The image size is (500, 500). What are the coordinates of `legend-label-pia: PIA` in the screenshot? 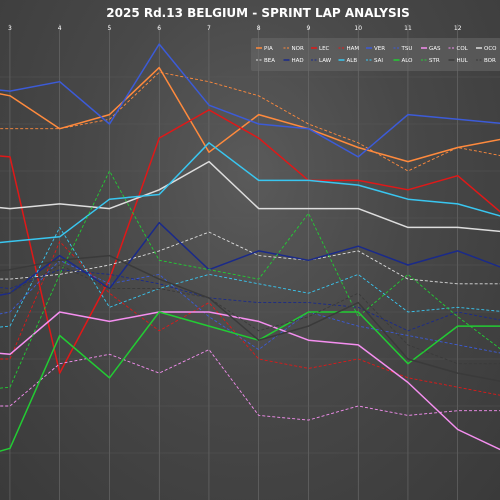 It's located at (268, 49).